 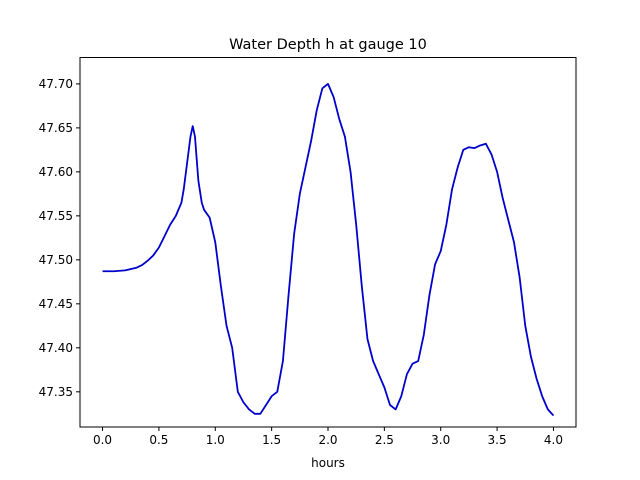 I want to click on y-tick-label: 47.40, so click(x=56, y=348).